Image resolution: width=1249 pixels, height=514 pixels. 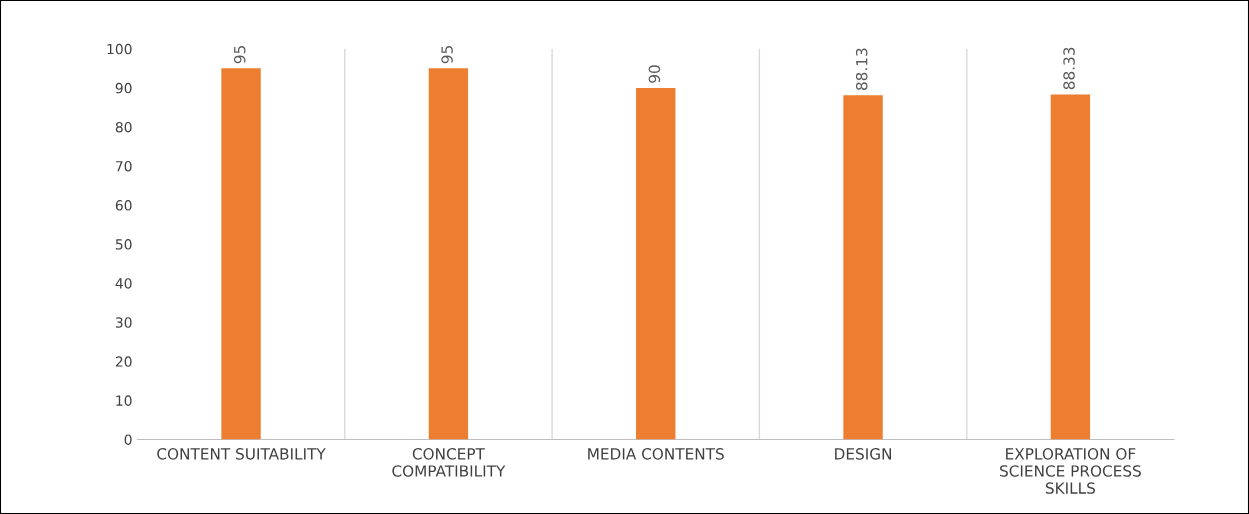 I want to click on y-tick-label: 10, so click(x=124, y=400).